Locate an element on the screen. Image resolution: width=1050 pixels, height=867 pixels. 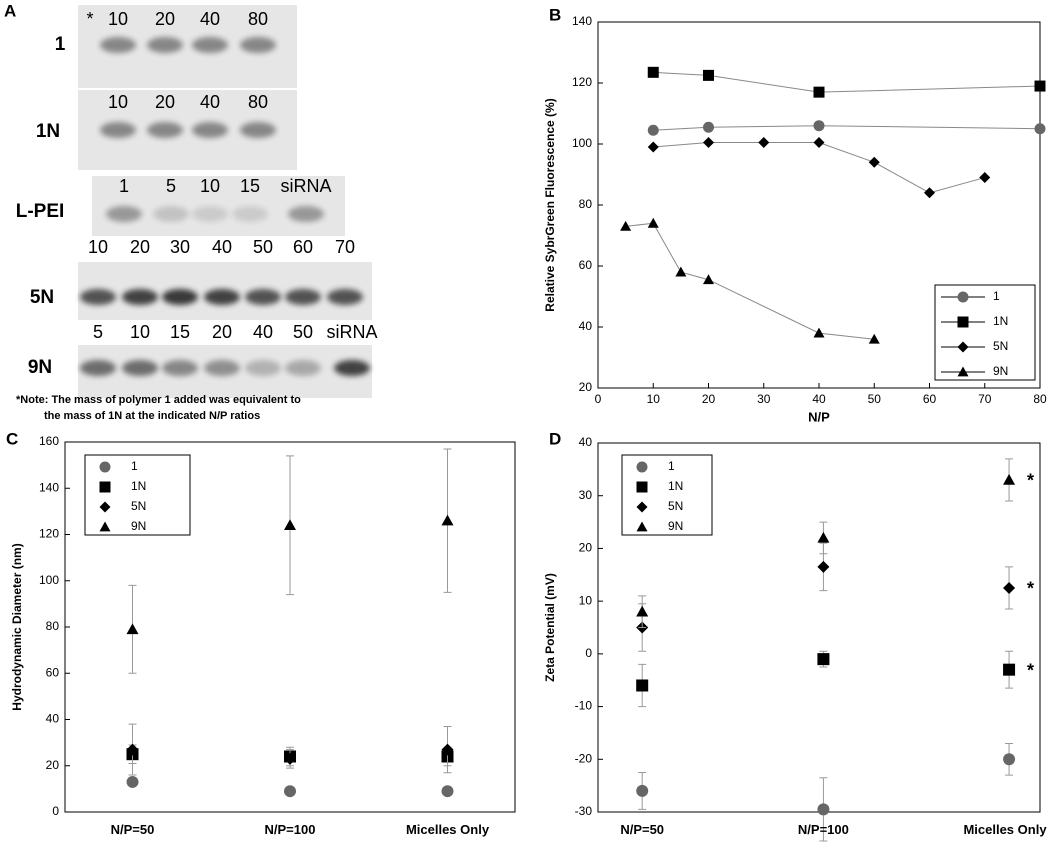
y-tick-label: 20 is located at coordinates (53, 765).